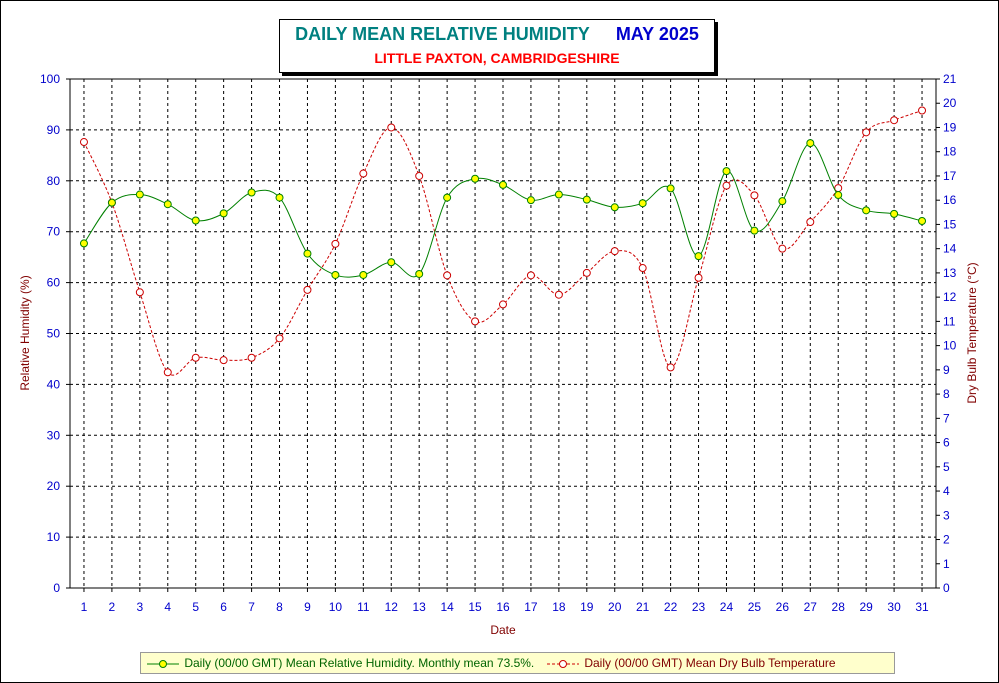 This screenshot has height=683, width=999. I want to click on y-left-tick-label: 30, so click(54, 435).